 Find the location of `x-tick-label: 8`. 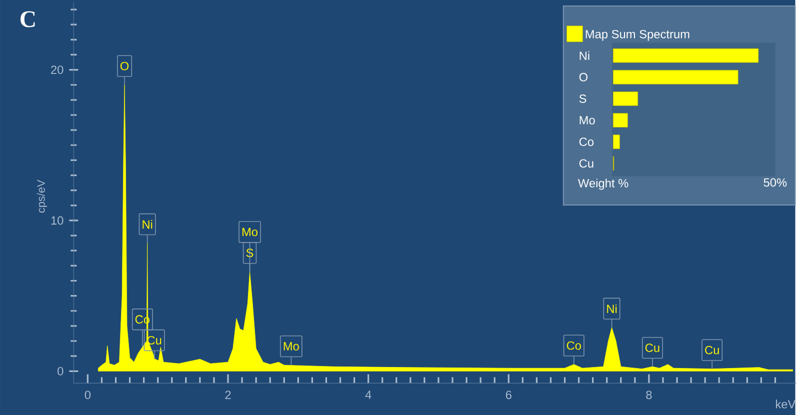

x-tick-label: 8 is located at coordinates (649, 395).